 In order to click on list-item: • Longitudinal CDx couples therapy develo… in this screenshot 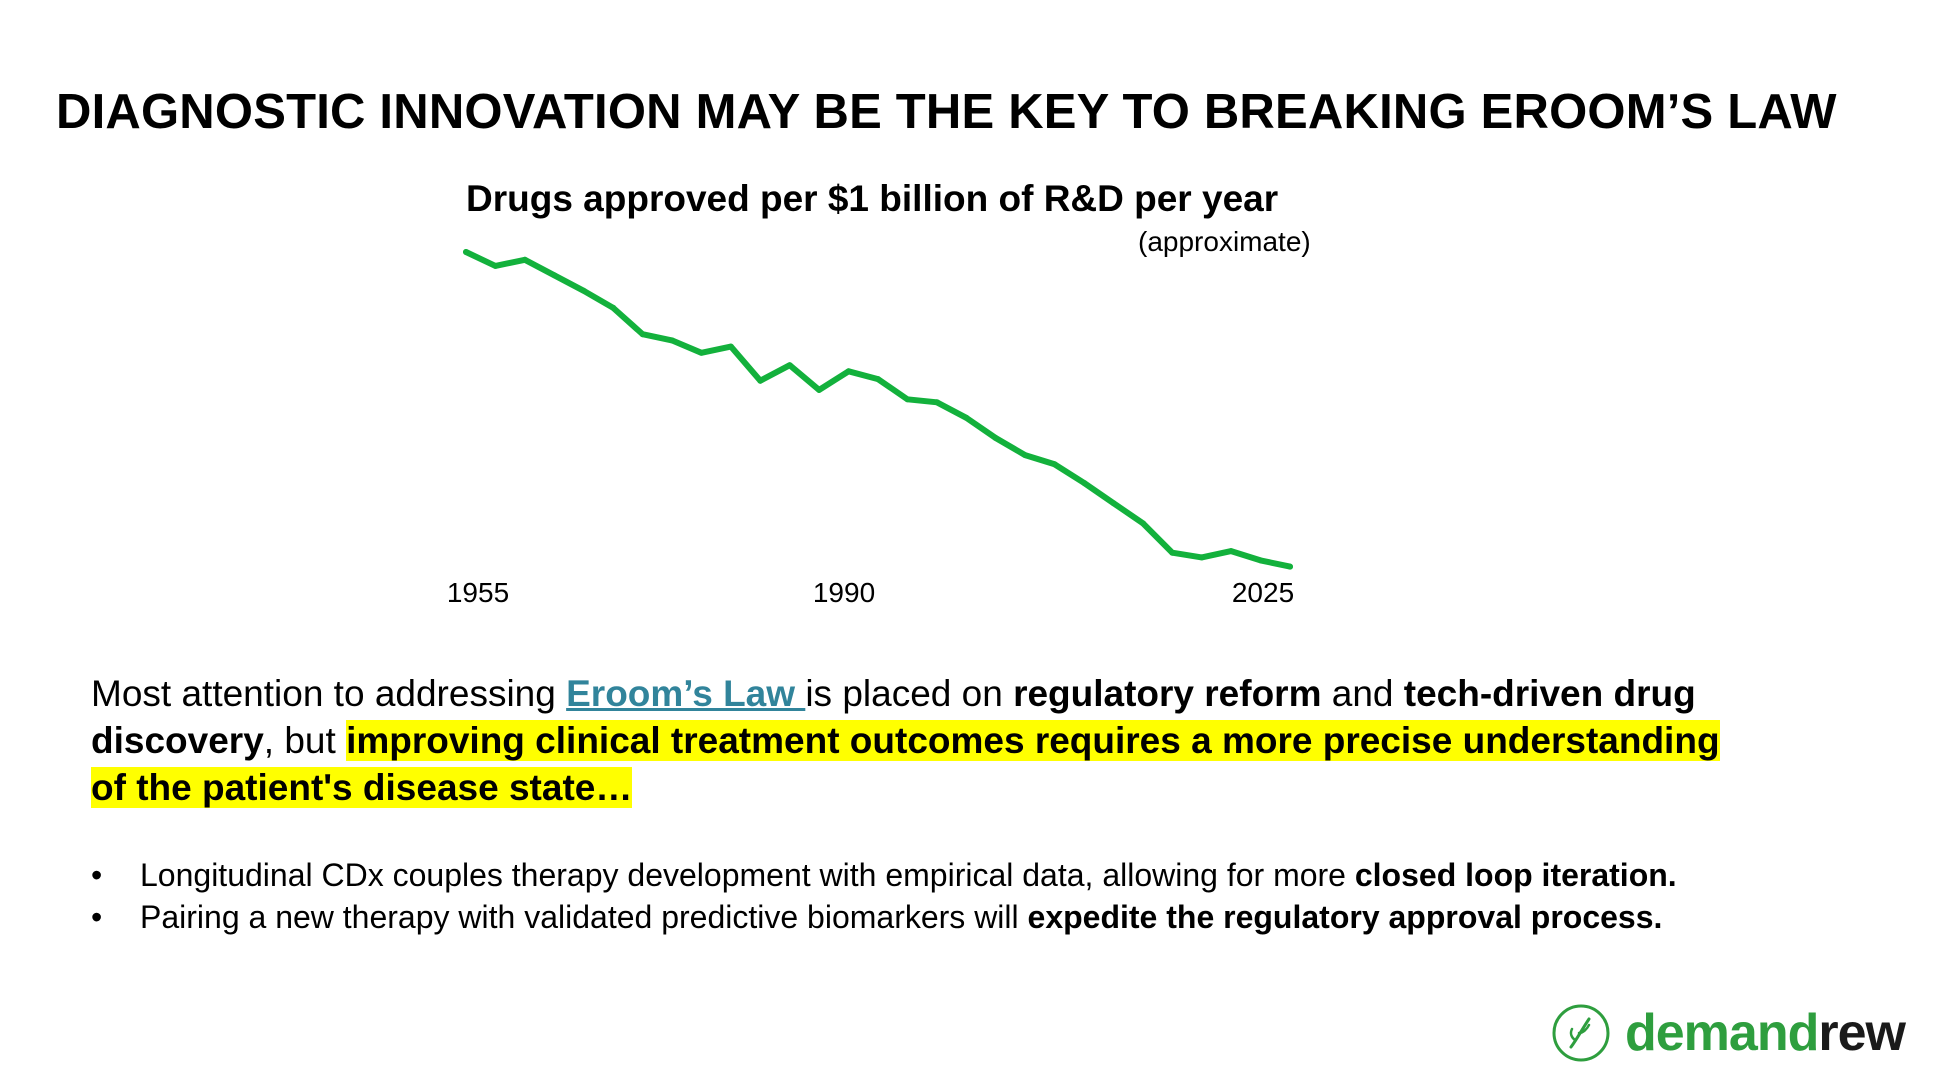, I will do `click(931, 875)`.